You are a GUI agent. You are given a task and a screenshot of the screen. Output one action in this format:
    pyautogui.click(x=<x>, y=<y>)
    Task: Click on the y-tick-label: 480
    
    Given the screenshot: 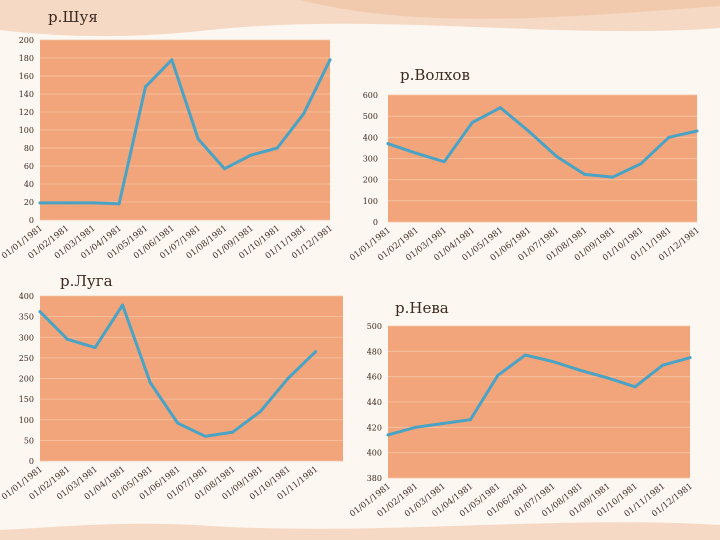 What is the action you would take?
    pyautogui.click(x=374, y=351)
    